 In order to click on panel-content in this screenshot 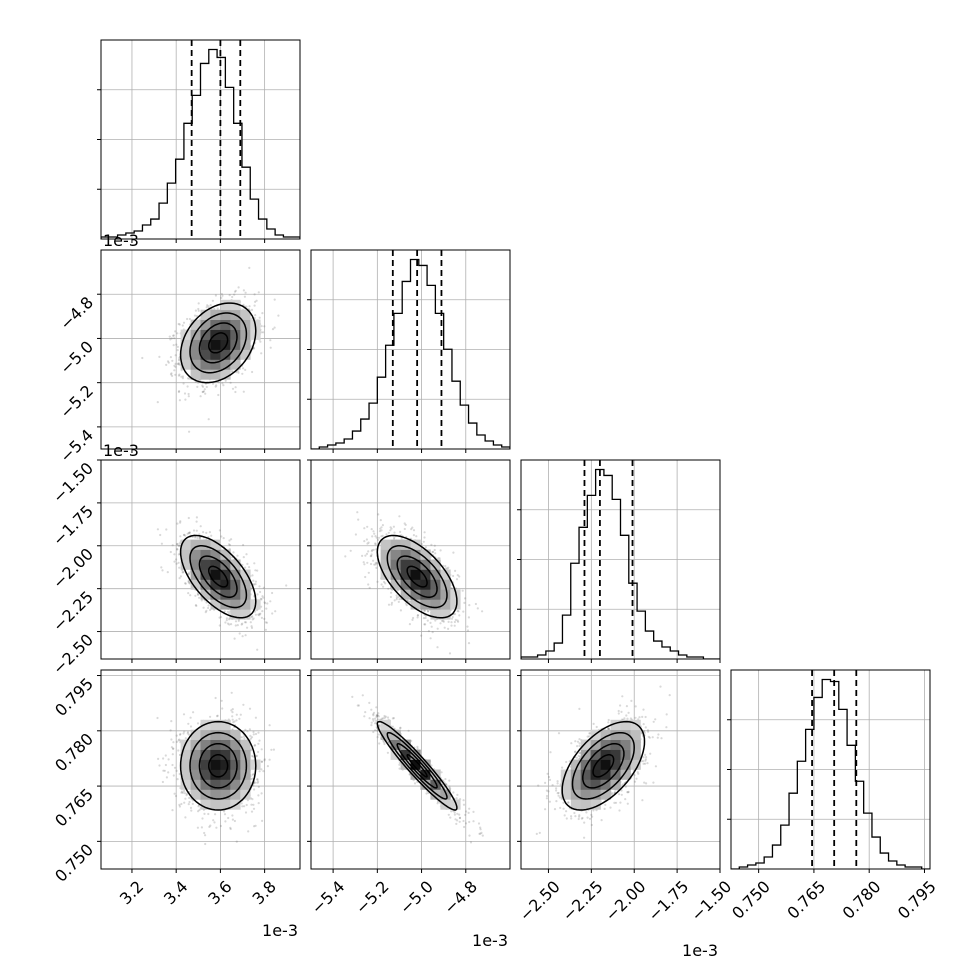, I will do `click(200, 559)`.